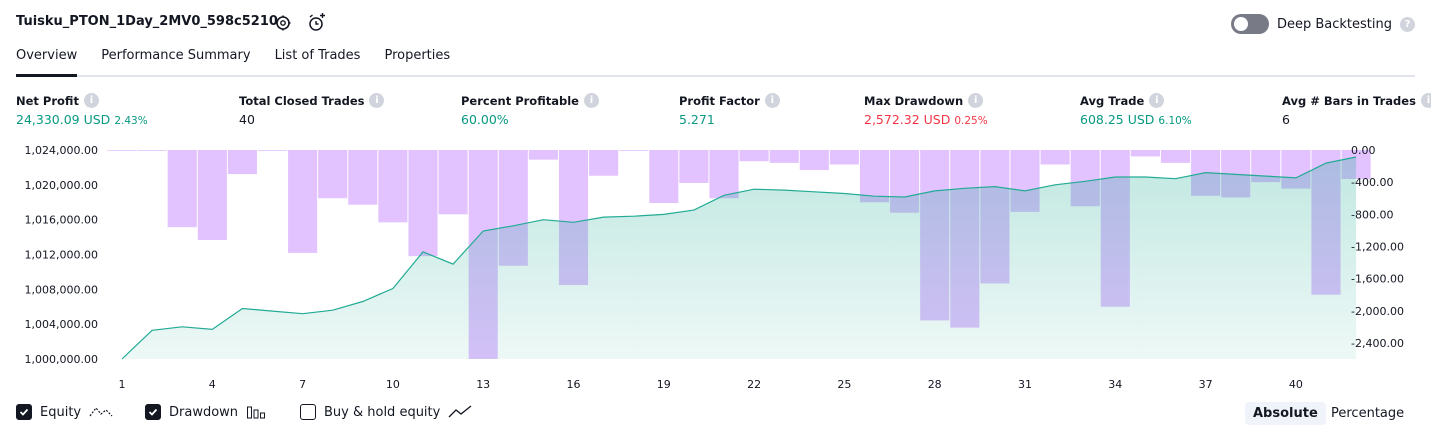  I want to click on metric-avg-bars: Avg # Bars in Trades i 6, so click(1356, 110).